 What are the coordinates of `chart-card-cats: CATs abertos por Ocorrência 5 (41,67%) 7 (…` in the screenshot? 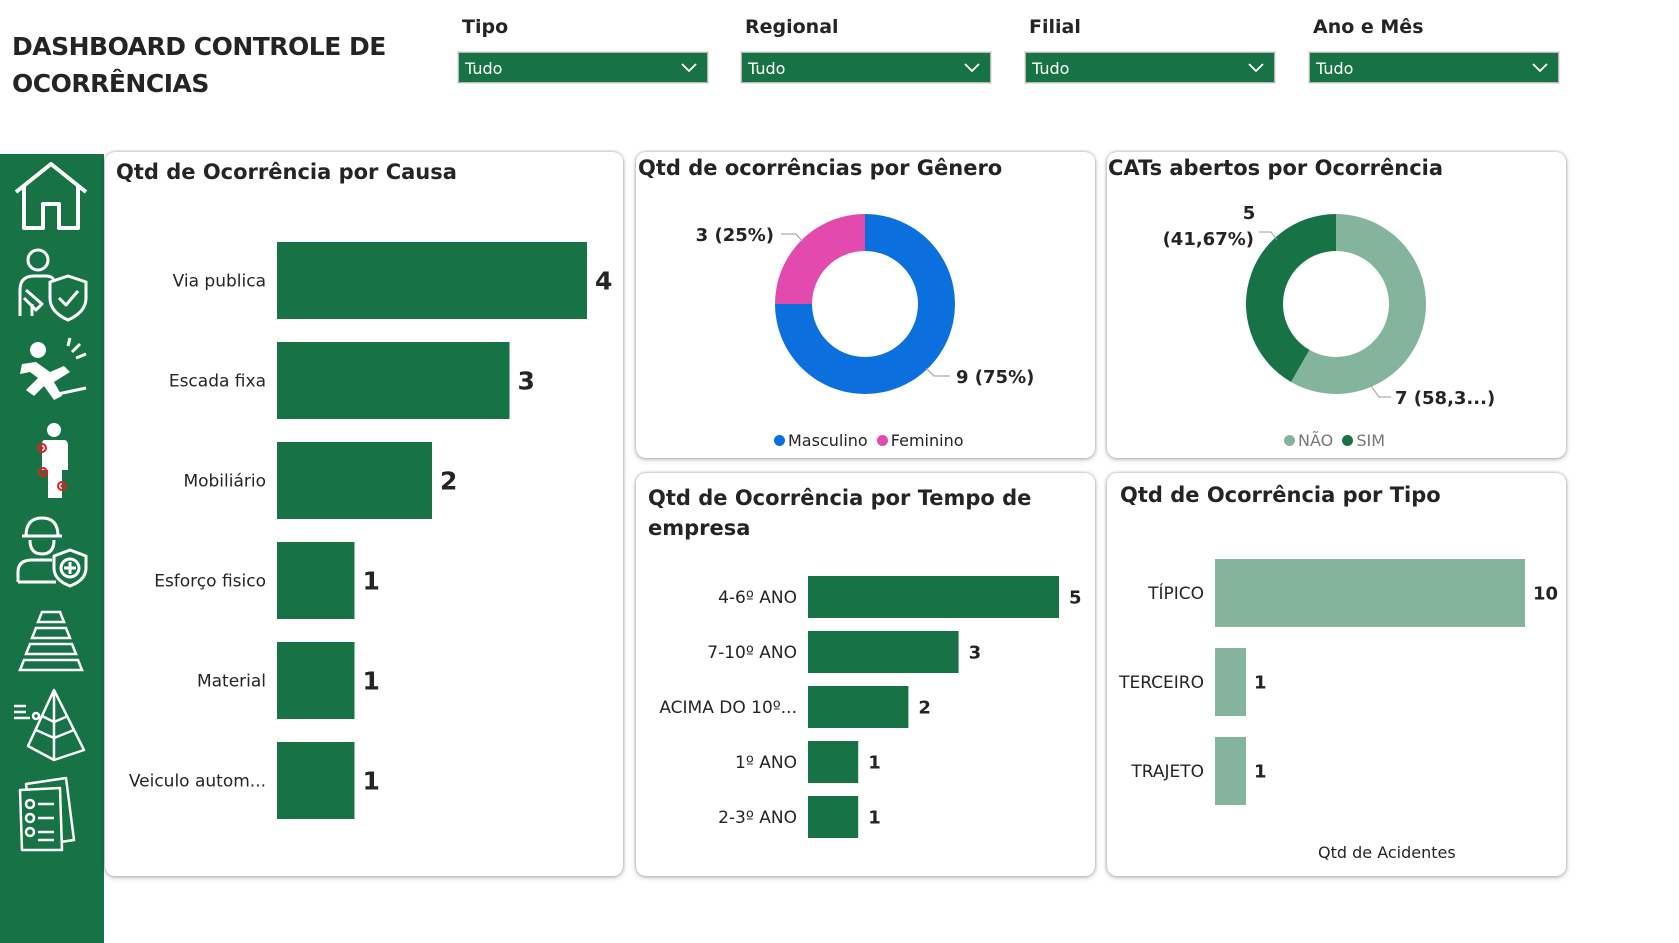 It's located at (1336, 305).